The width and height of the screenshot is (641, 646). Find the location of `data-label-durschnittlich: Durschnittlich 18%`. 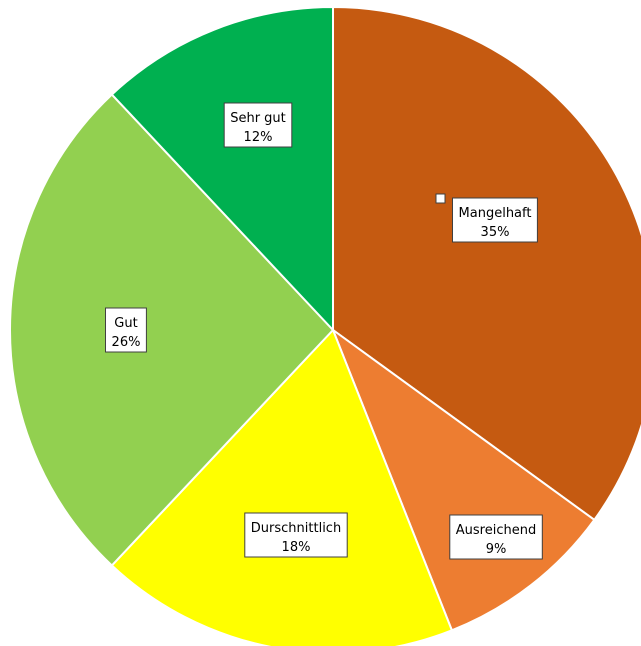

data-label-durschnittlich: Durschnittlich 18% is located at coordinates (296, 535).